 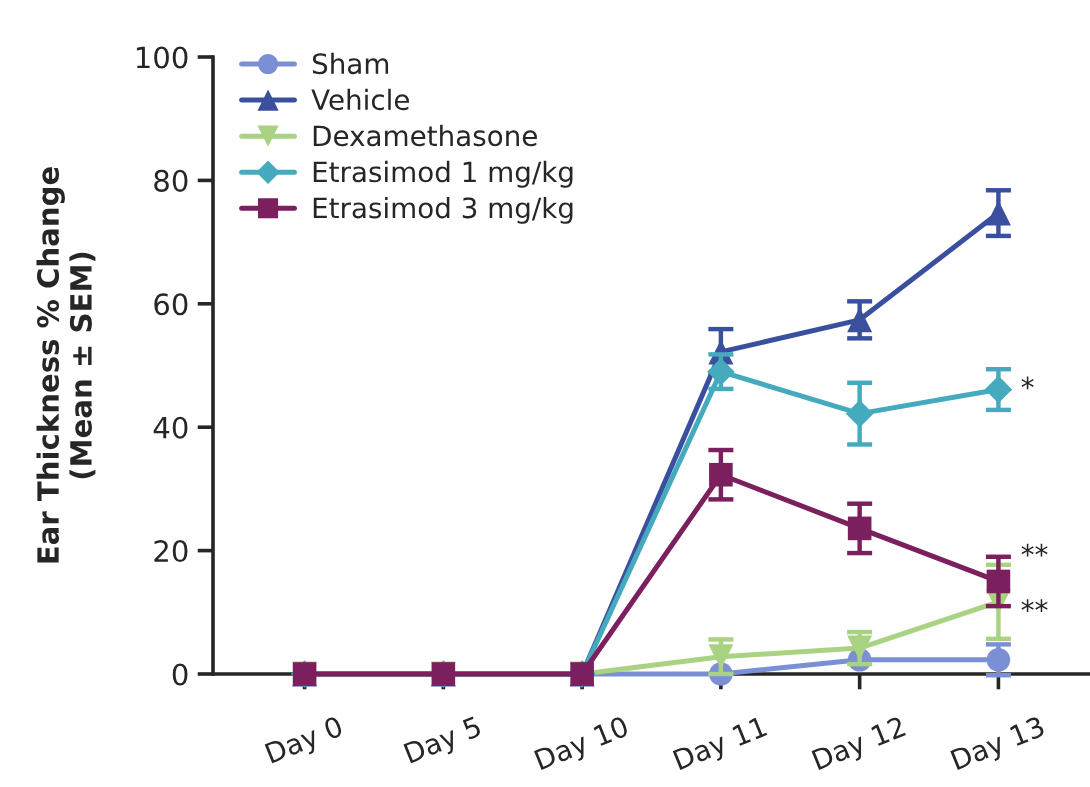 I want to click on x-tick-label: Day 13, so click(x=999, y=745).